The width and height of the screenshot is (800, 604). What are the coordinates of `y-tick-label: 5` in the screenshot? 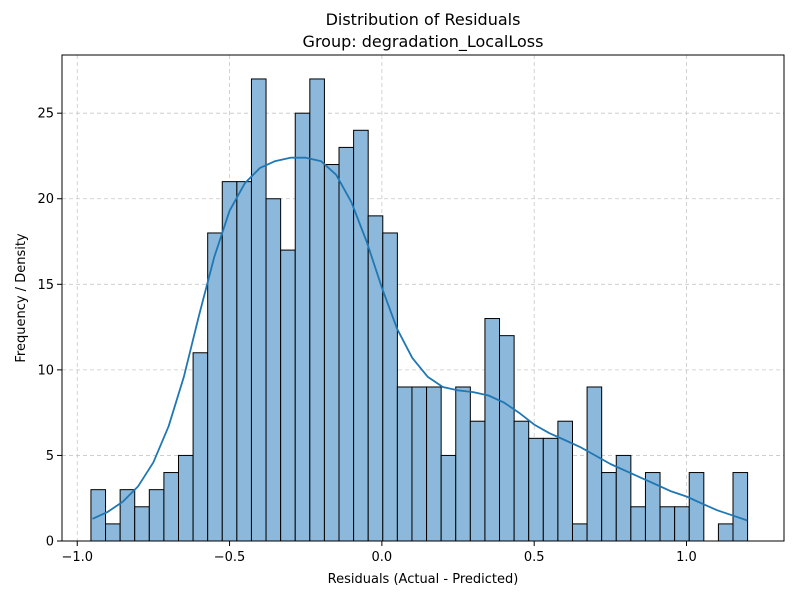 It's located at (50, 456).